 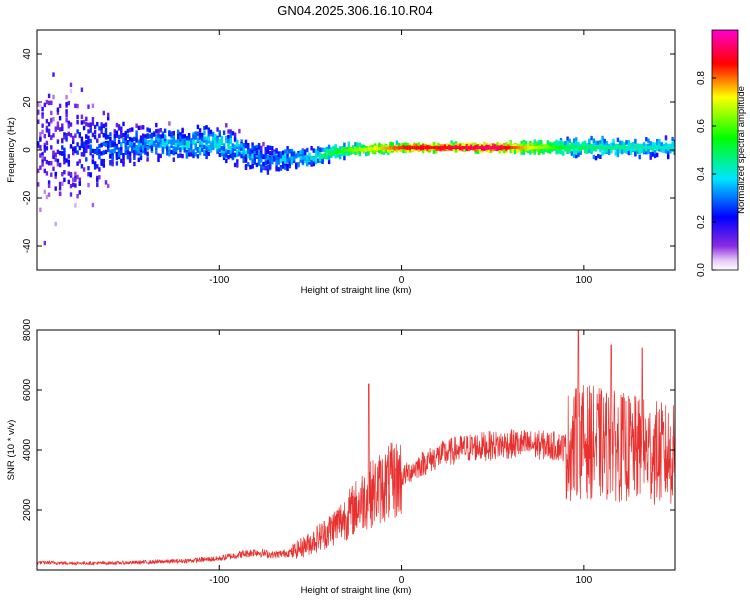 I want to click on x-tick-label: 100, so click(x=584, y=280).